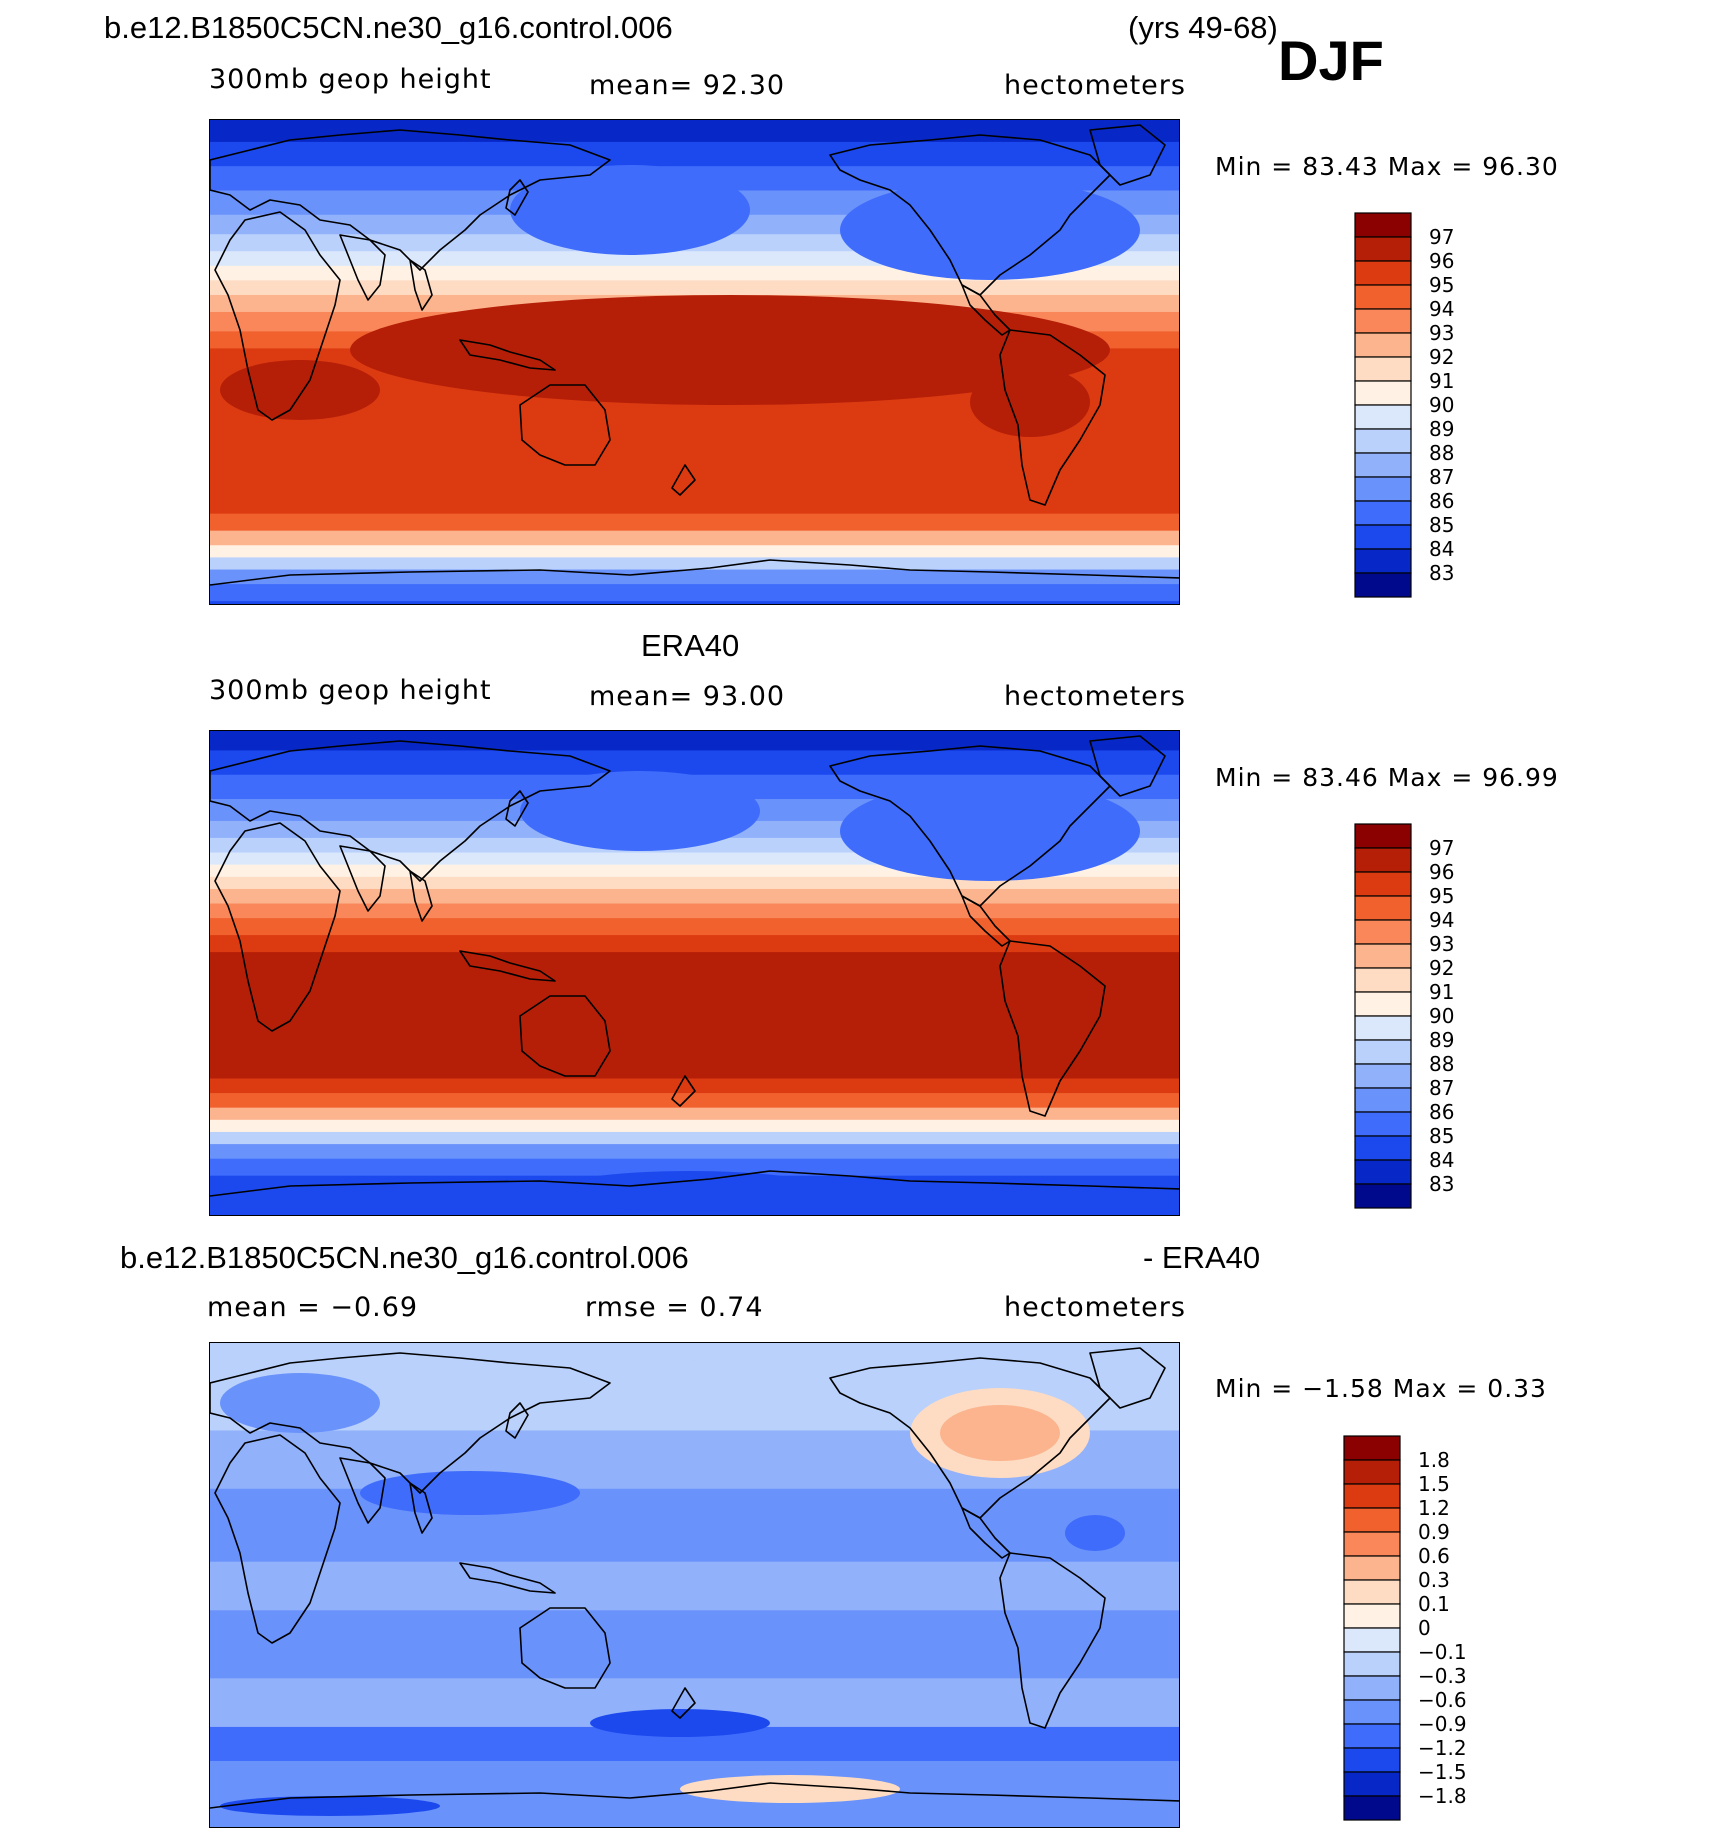 The width and height of the screenshot is (1710, 1847). What do you see at coordinates (1441, 333) in the screenshot?
I see `panel1-colorbar-tick-label: 93` at bounding box center [1441, 333].